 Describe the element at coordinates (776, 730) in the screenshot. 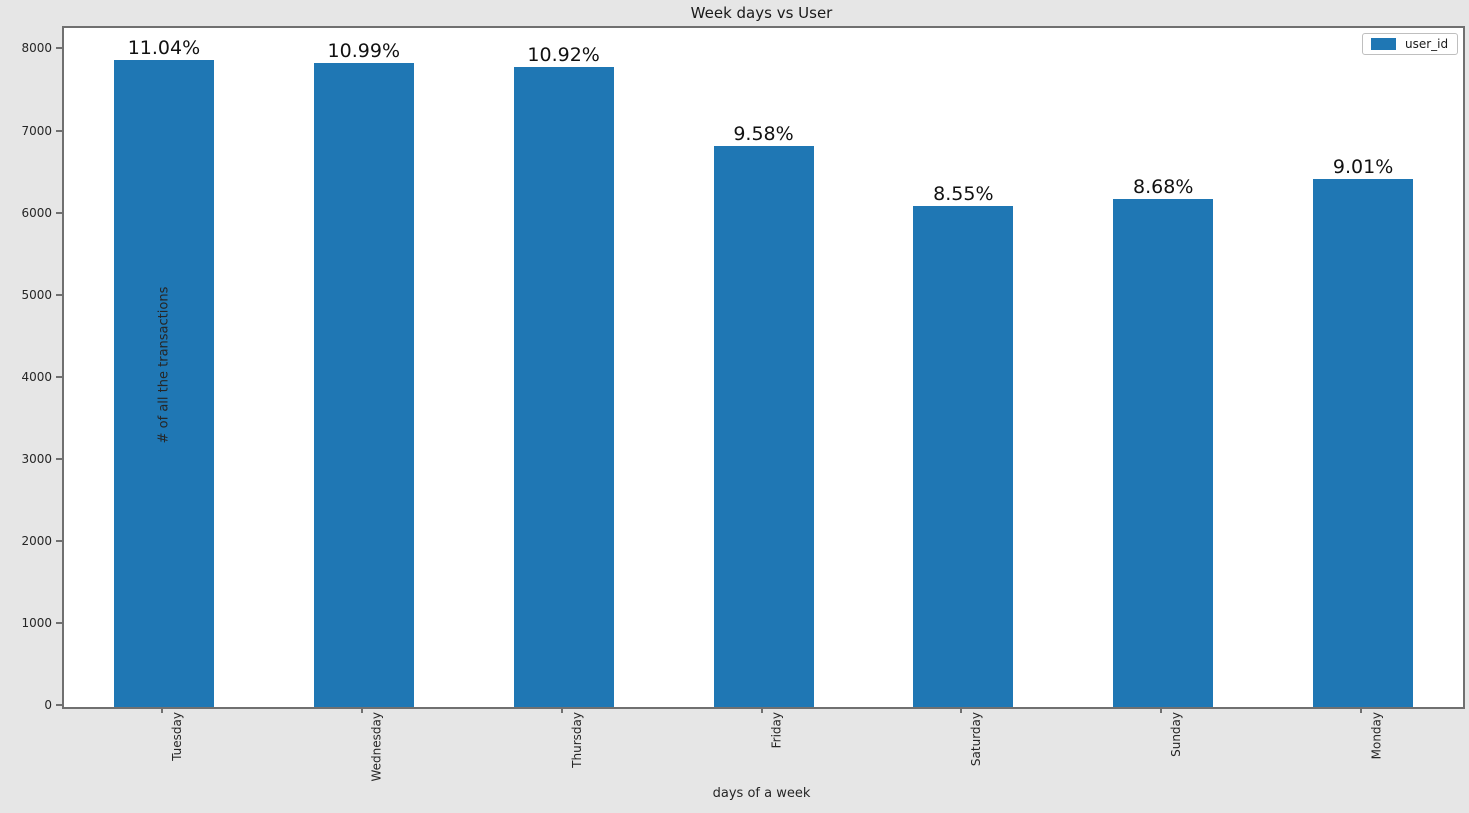

I see `x-tick-label-friday: Friday` at that location.